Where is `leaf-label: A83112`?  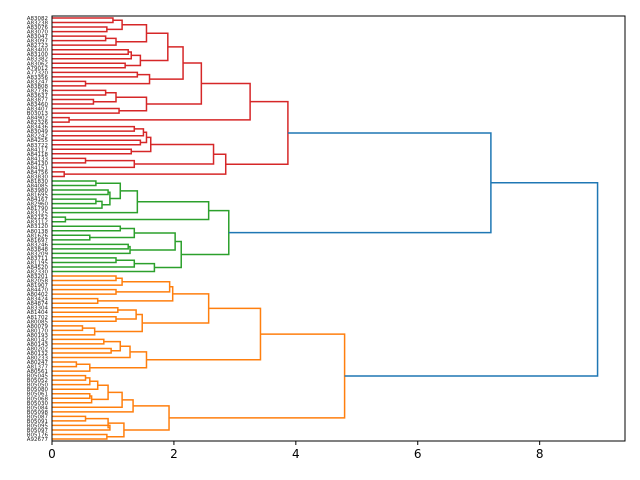
leaf-label: A83112 is located at coordinates (37, 223).